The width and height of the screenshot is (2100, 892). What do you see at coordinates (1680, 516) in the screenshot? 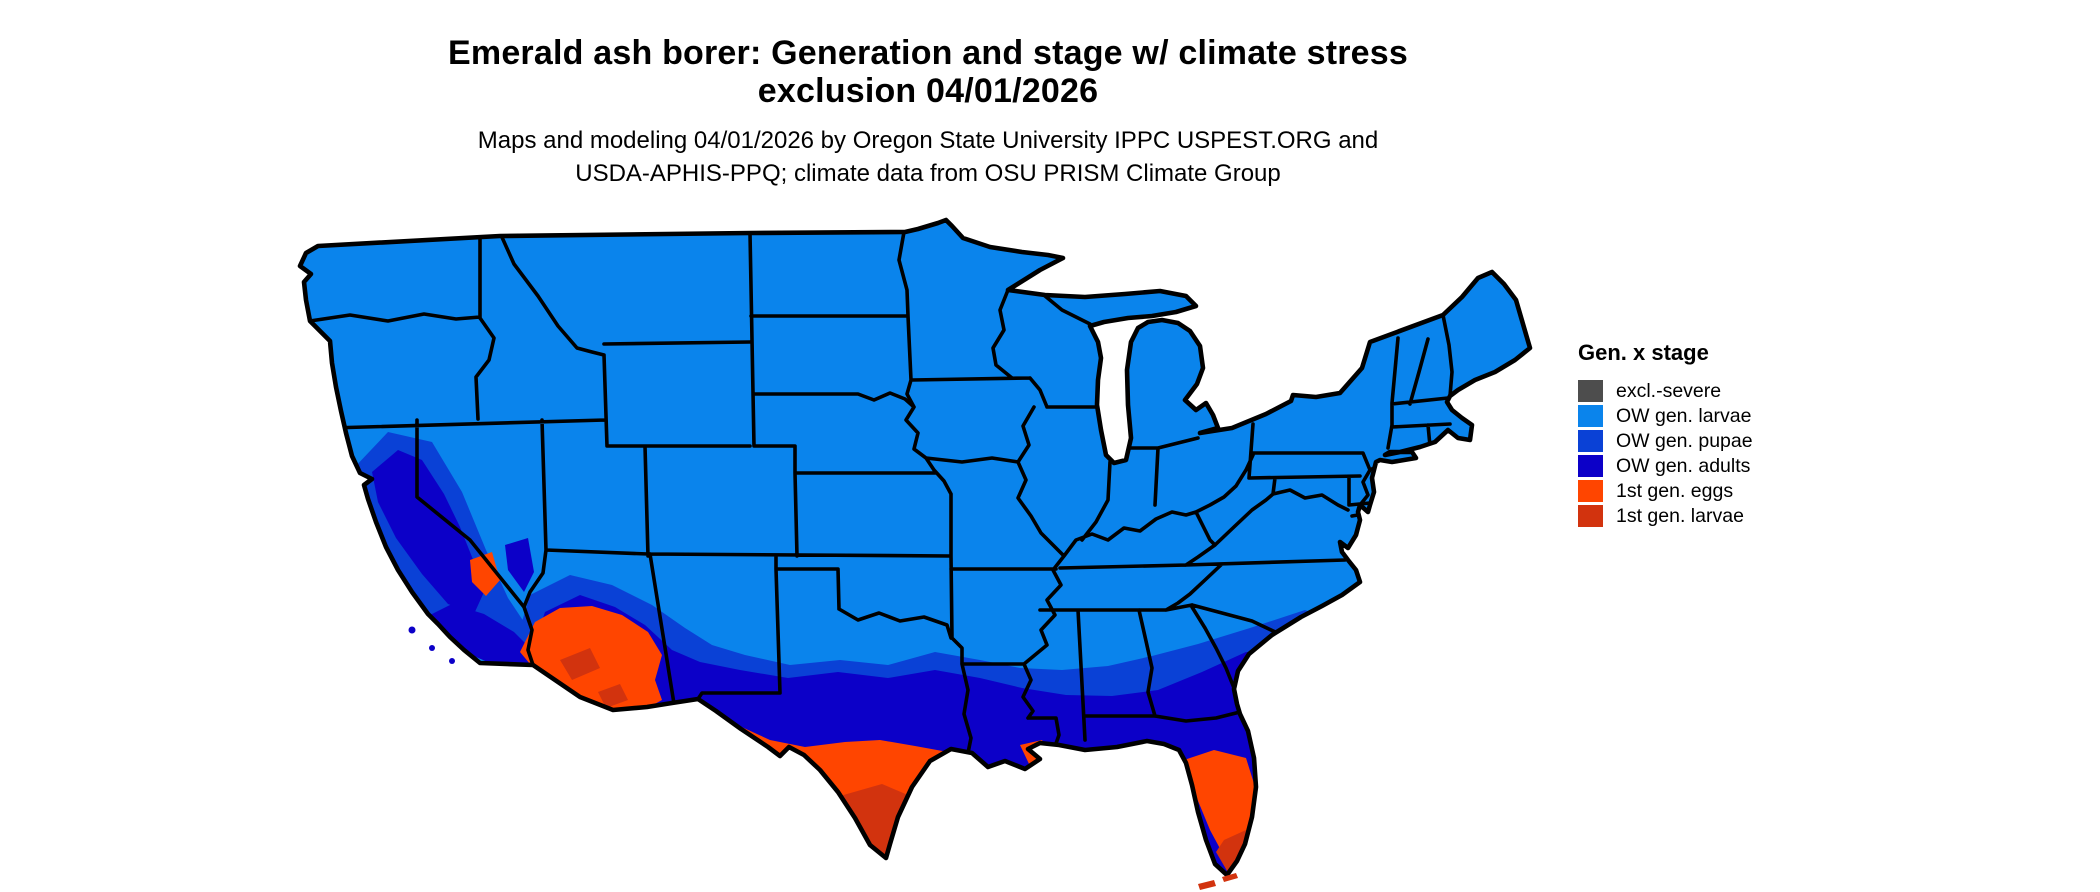
I see `legend-label: 1st gen. larvae` at bounding box center [1680, 516].